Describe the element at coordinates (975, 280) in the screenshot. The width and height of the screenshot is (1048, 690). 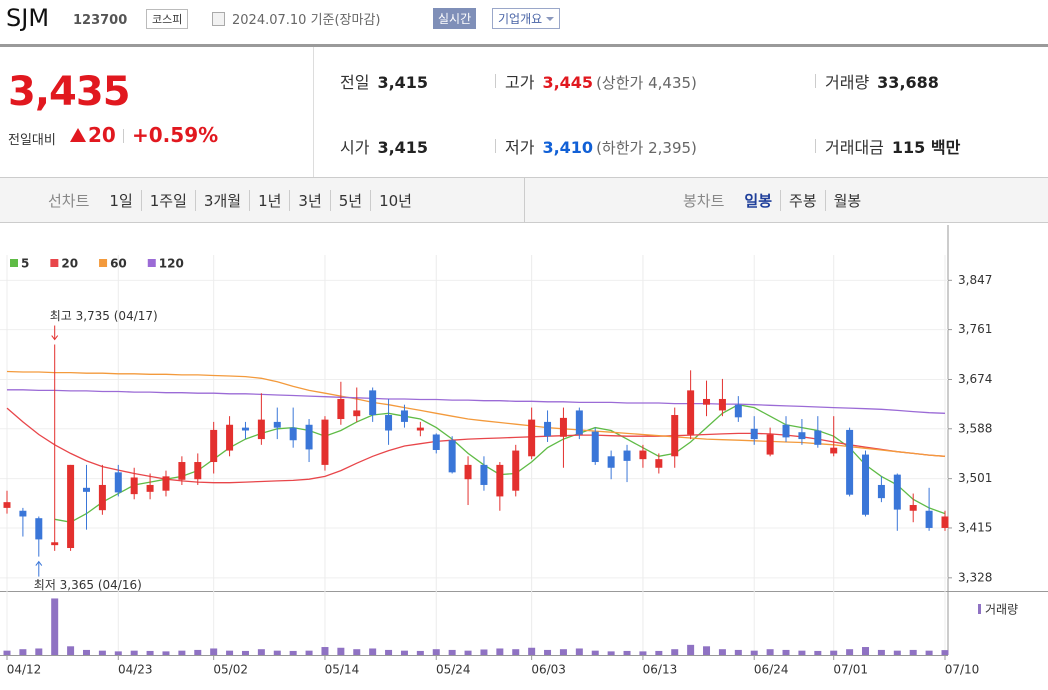
I see `y-tick-label: 3,847` at that location.